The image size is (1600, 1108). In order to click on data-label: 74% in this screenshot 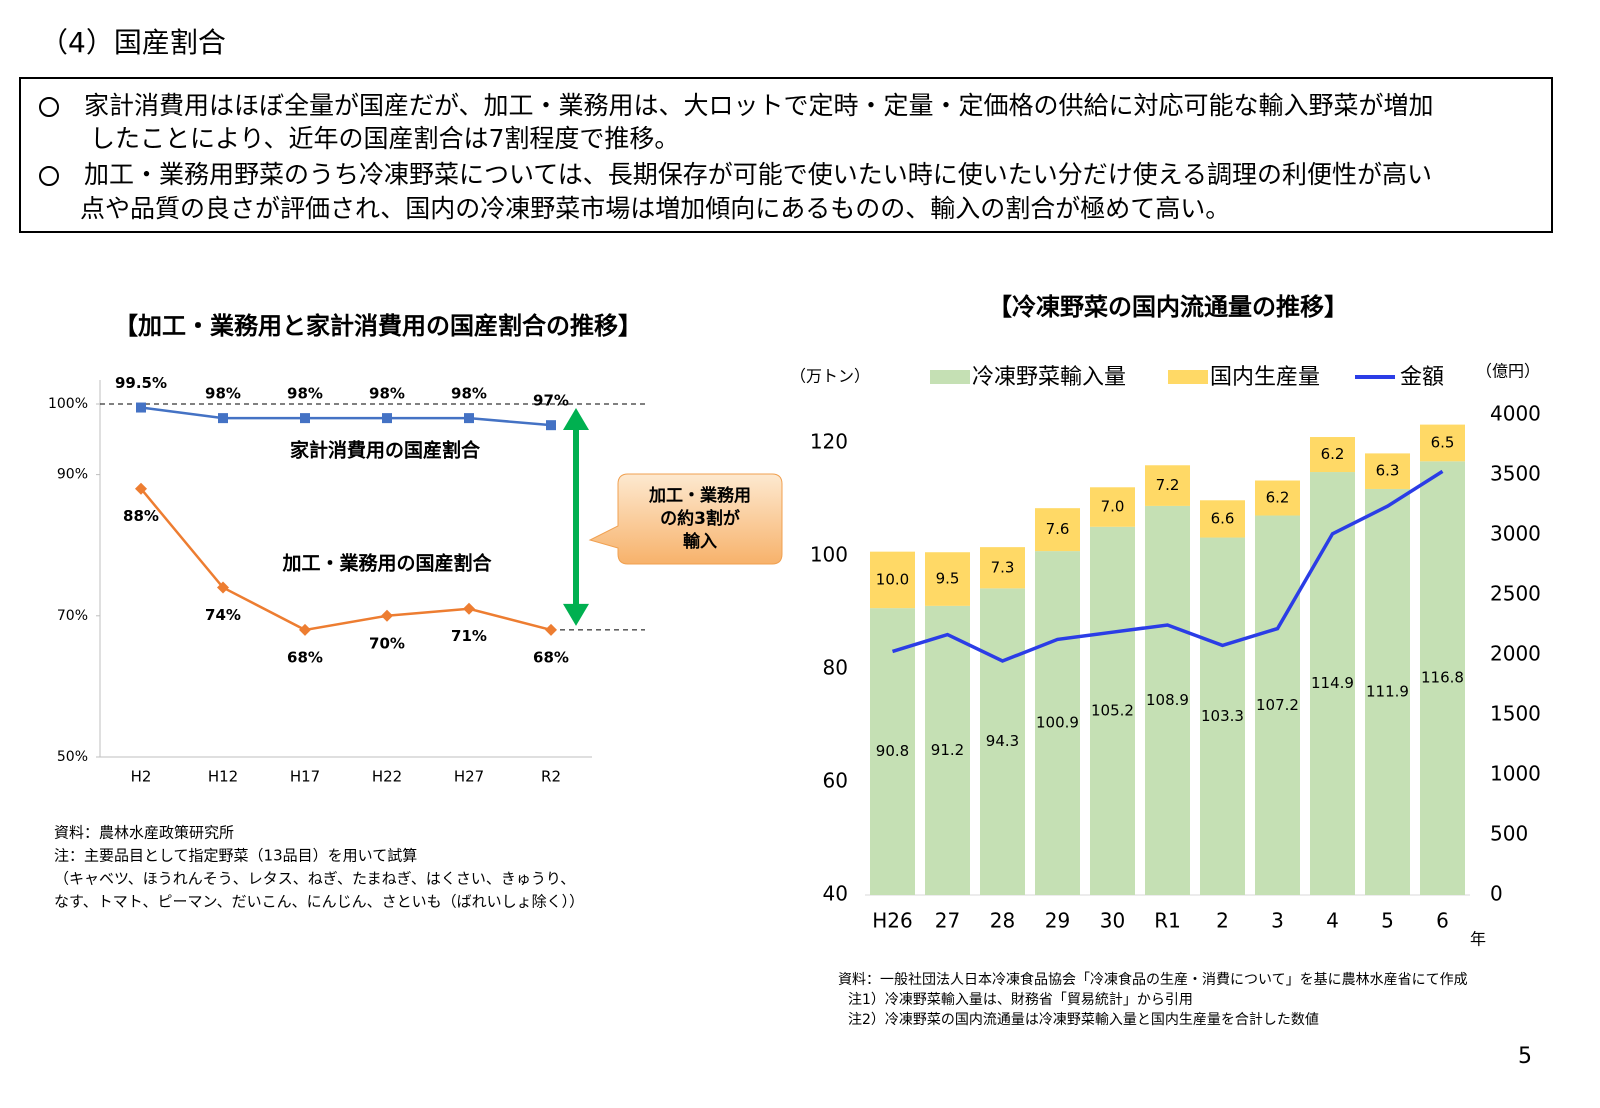, I will do `click(223, 615)`.